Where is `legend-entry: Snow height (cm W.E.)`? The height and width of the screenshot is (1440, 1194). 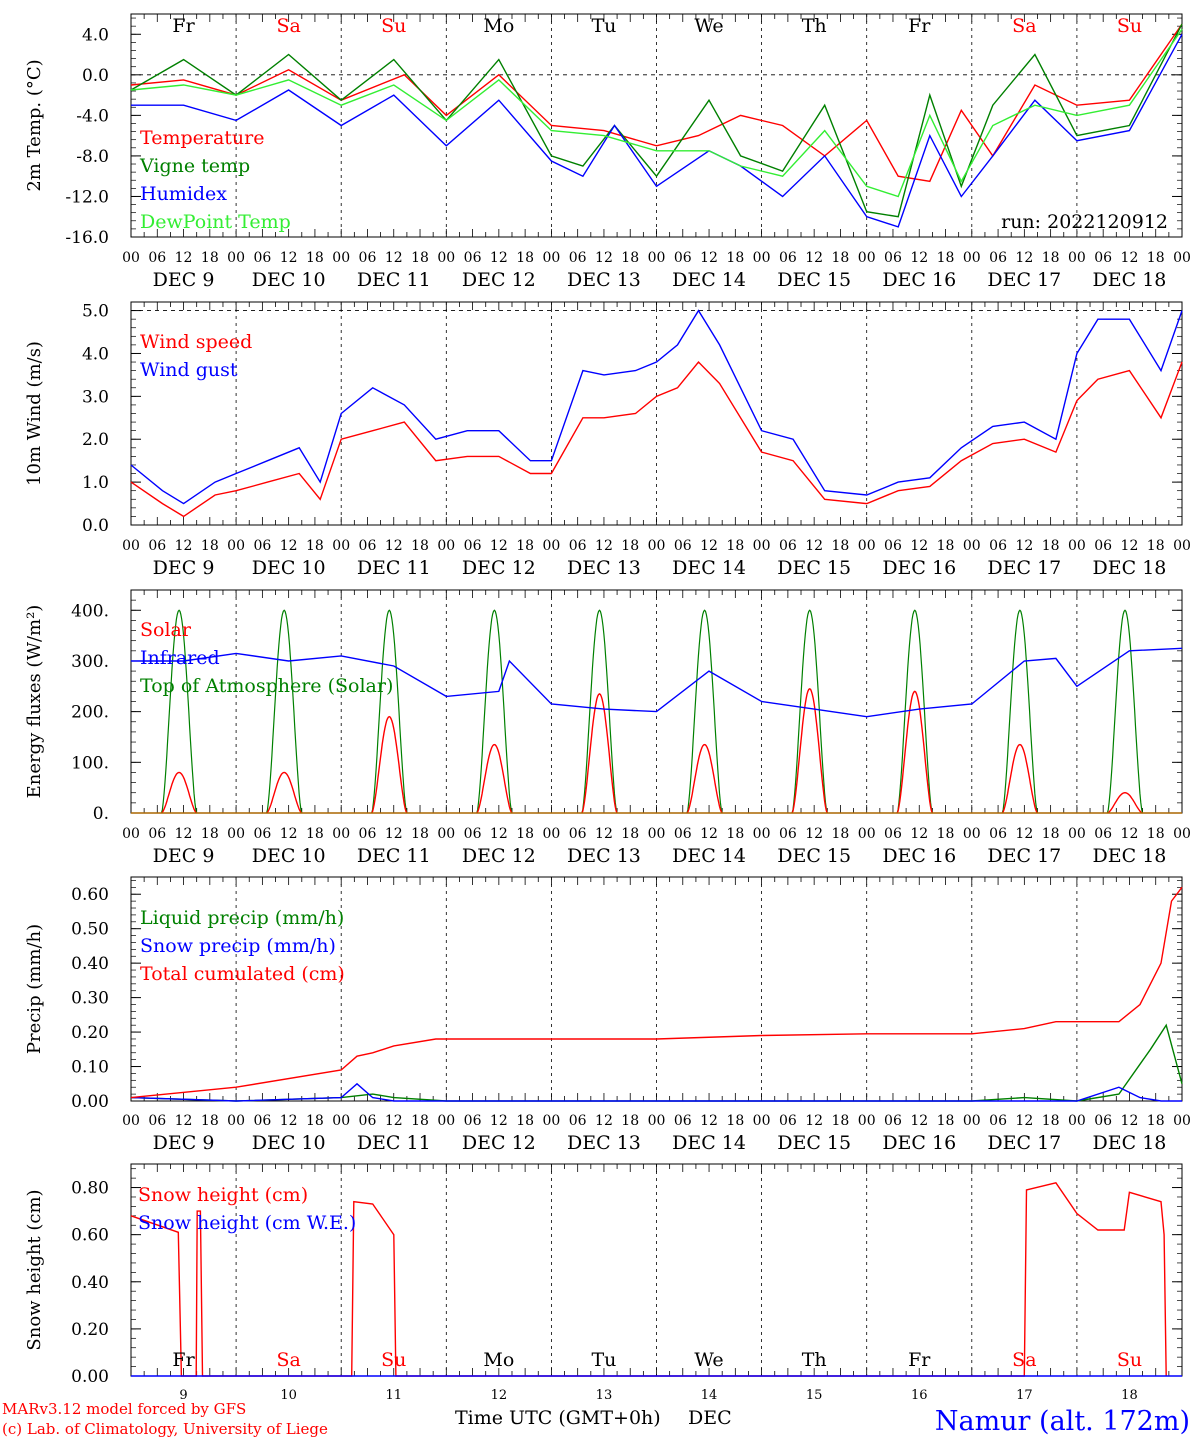 legend-entry: Snow height (cm W.E.) is located at coordinates (247, 1223).